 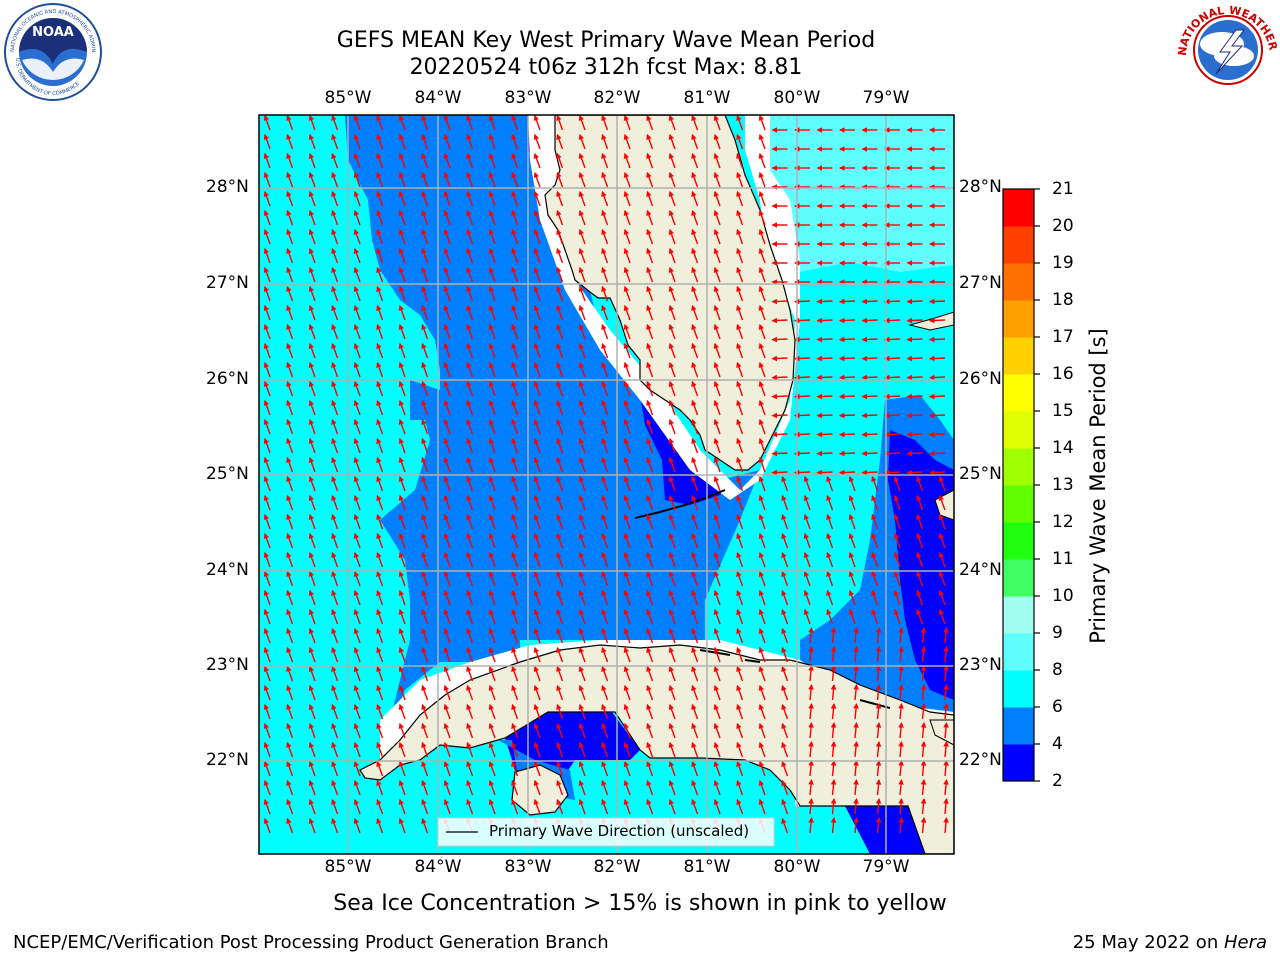 I want to click on colorbar-tick-label: 13, so click(x=1063, y=485).